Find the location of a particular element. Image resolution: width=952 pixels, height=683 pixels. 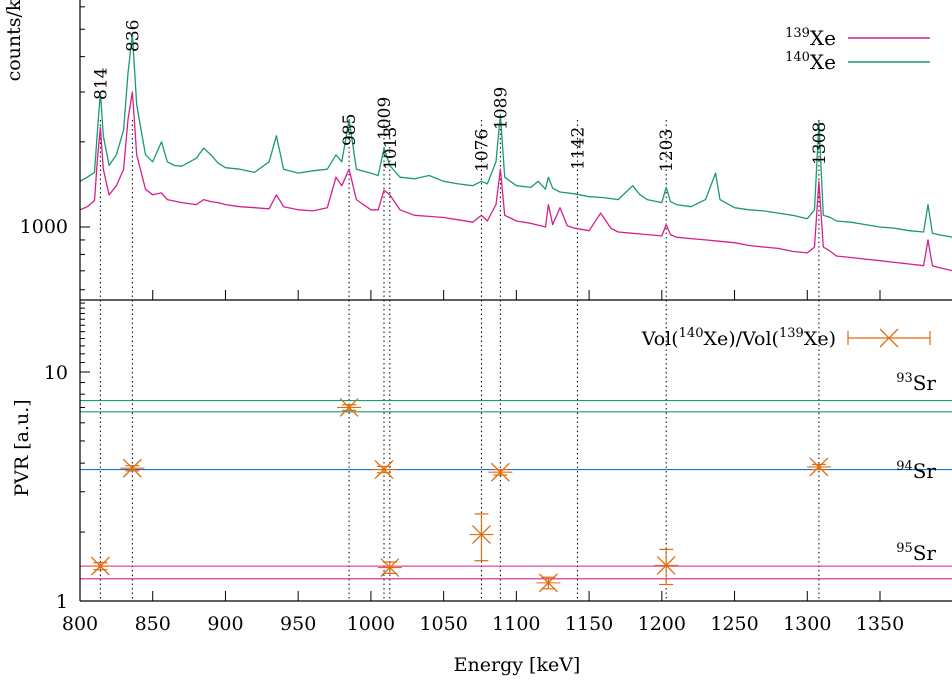

peak-label: 1076 is located at coordinates (482, 150).